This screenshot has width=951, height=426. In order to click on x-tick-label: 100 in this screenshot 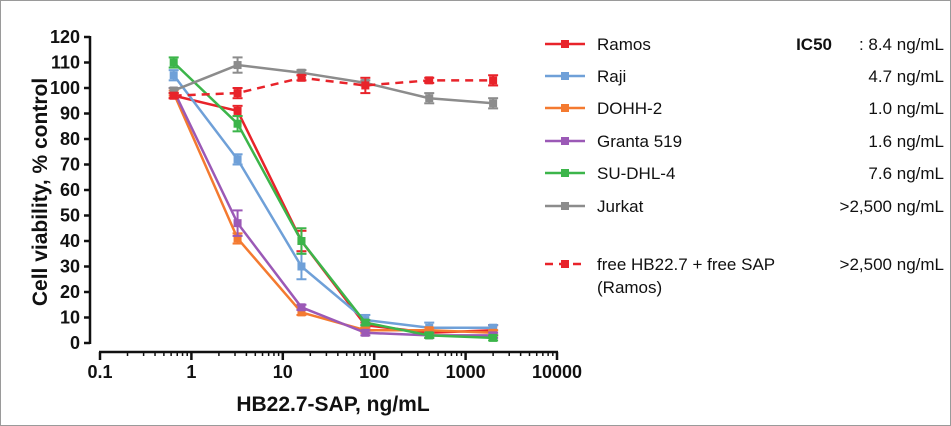, I will do `click(374, 372)`.